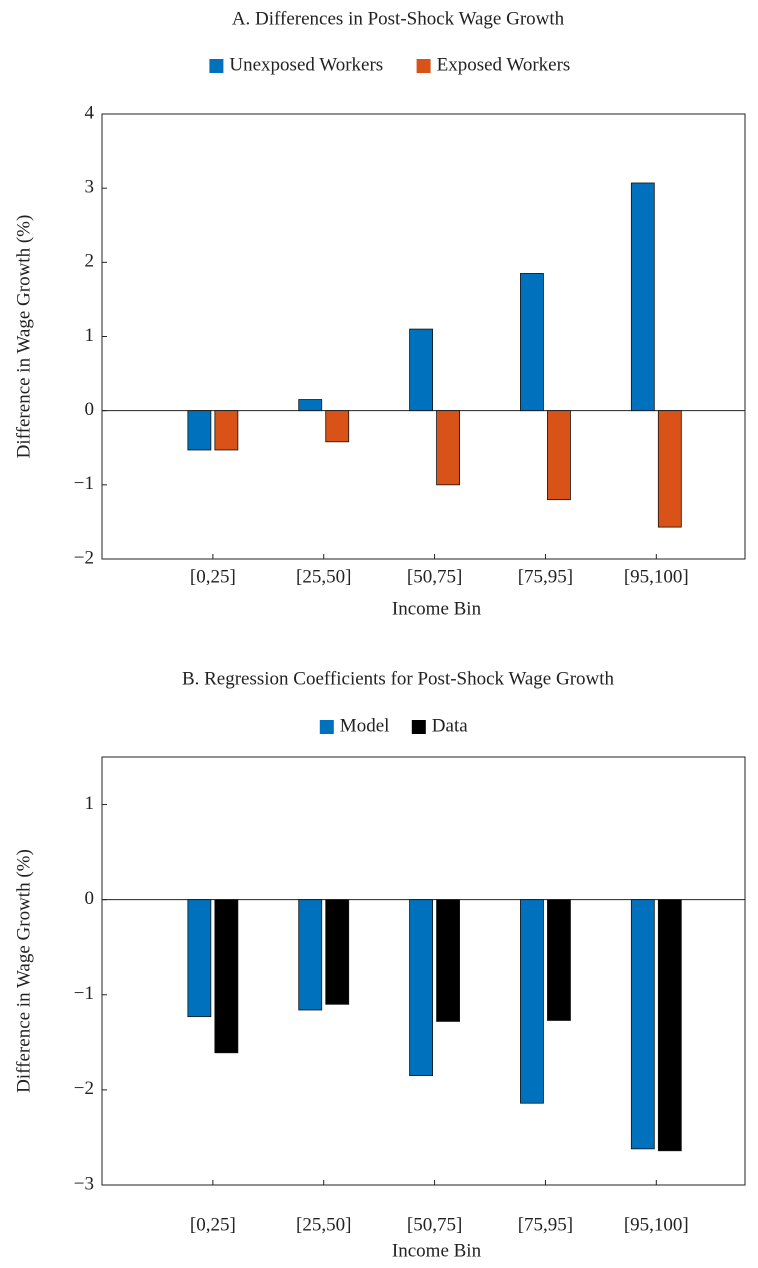 The height and width of the screenshot is (1268, 758). What do you see at coordinates (365, 725) in the screenshot?
I see `legend-label: Model` at bounding box center [365, 725].